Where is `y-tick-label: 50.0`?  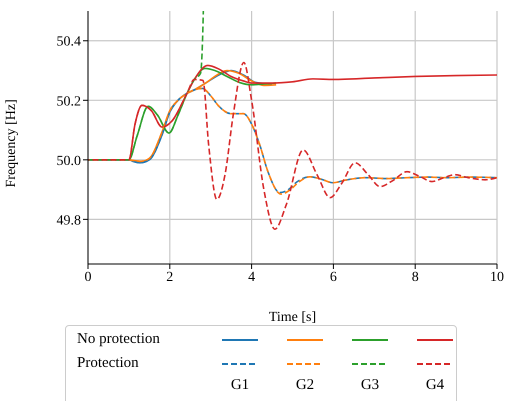
y-tick-label: 50.0 is located at coordinates (68, 161).